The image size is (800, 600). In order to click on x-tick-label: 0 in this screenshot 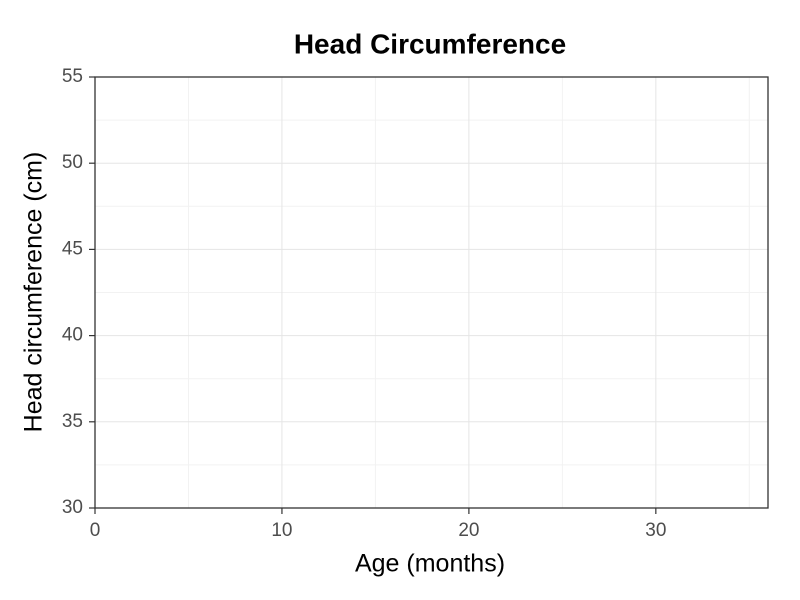, I will do `click(95, 530)`.